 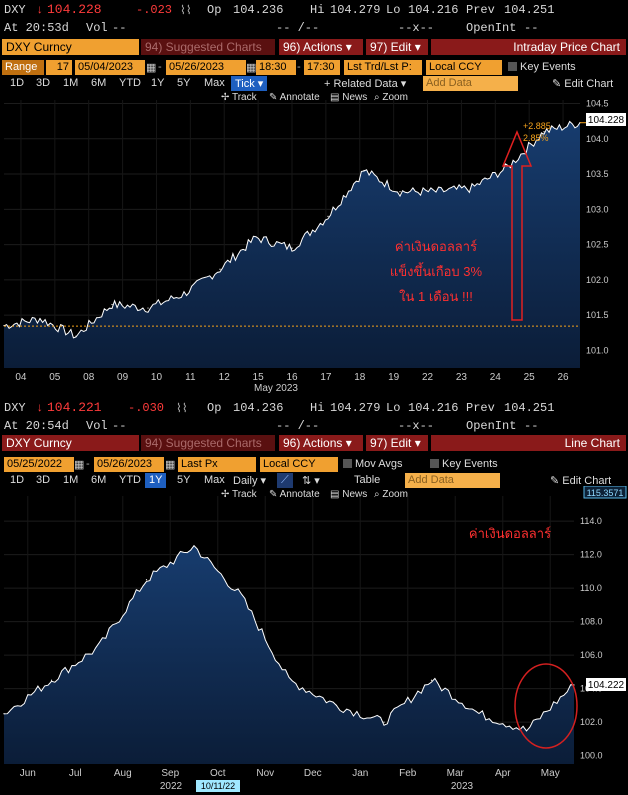 I want to click on line-chart-icon: ⟋, so click(x=285, y=480).